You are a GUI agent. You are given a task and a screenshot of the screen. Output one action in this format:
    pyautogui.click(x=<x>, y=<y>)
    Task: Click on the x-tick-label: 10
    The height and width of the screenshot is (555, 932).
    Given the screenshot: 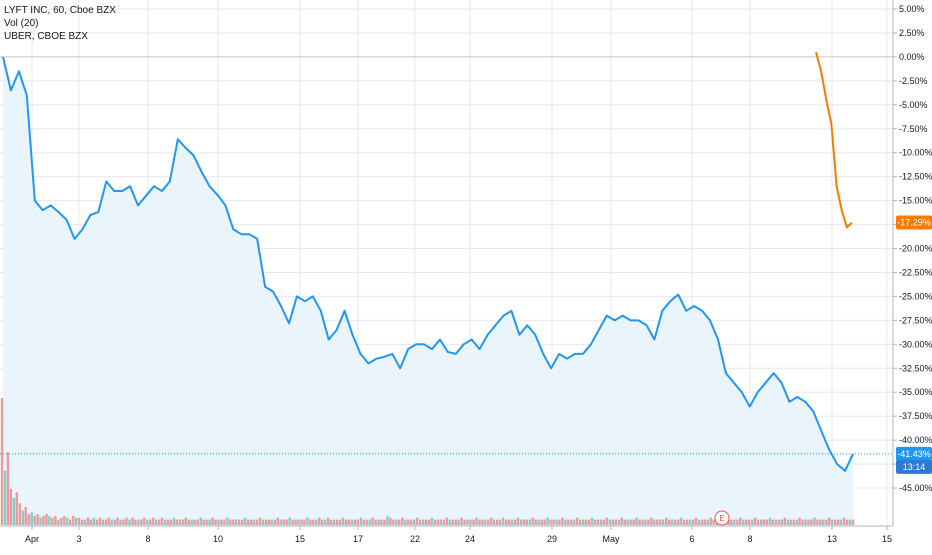 What is the action you would take?
    pyautogui.click(x=218, y=539)
    